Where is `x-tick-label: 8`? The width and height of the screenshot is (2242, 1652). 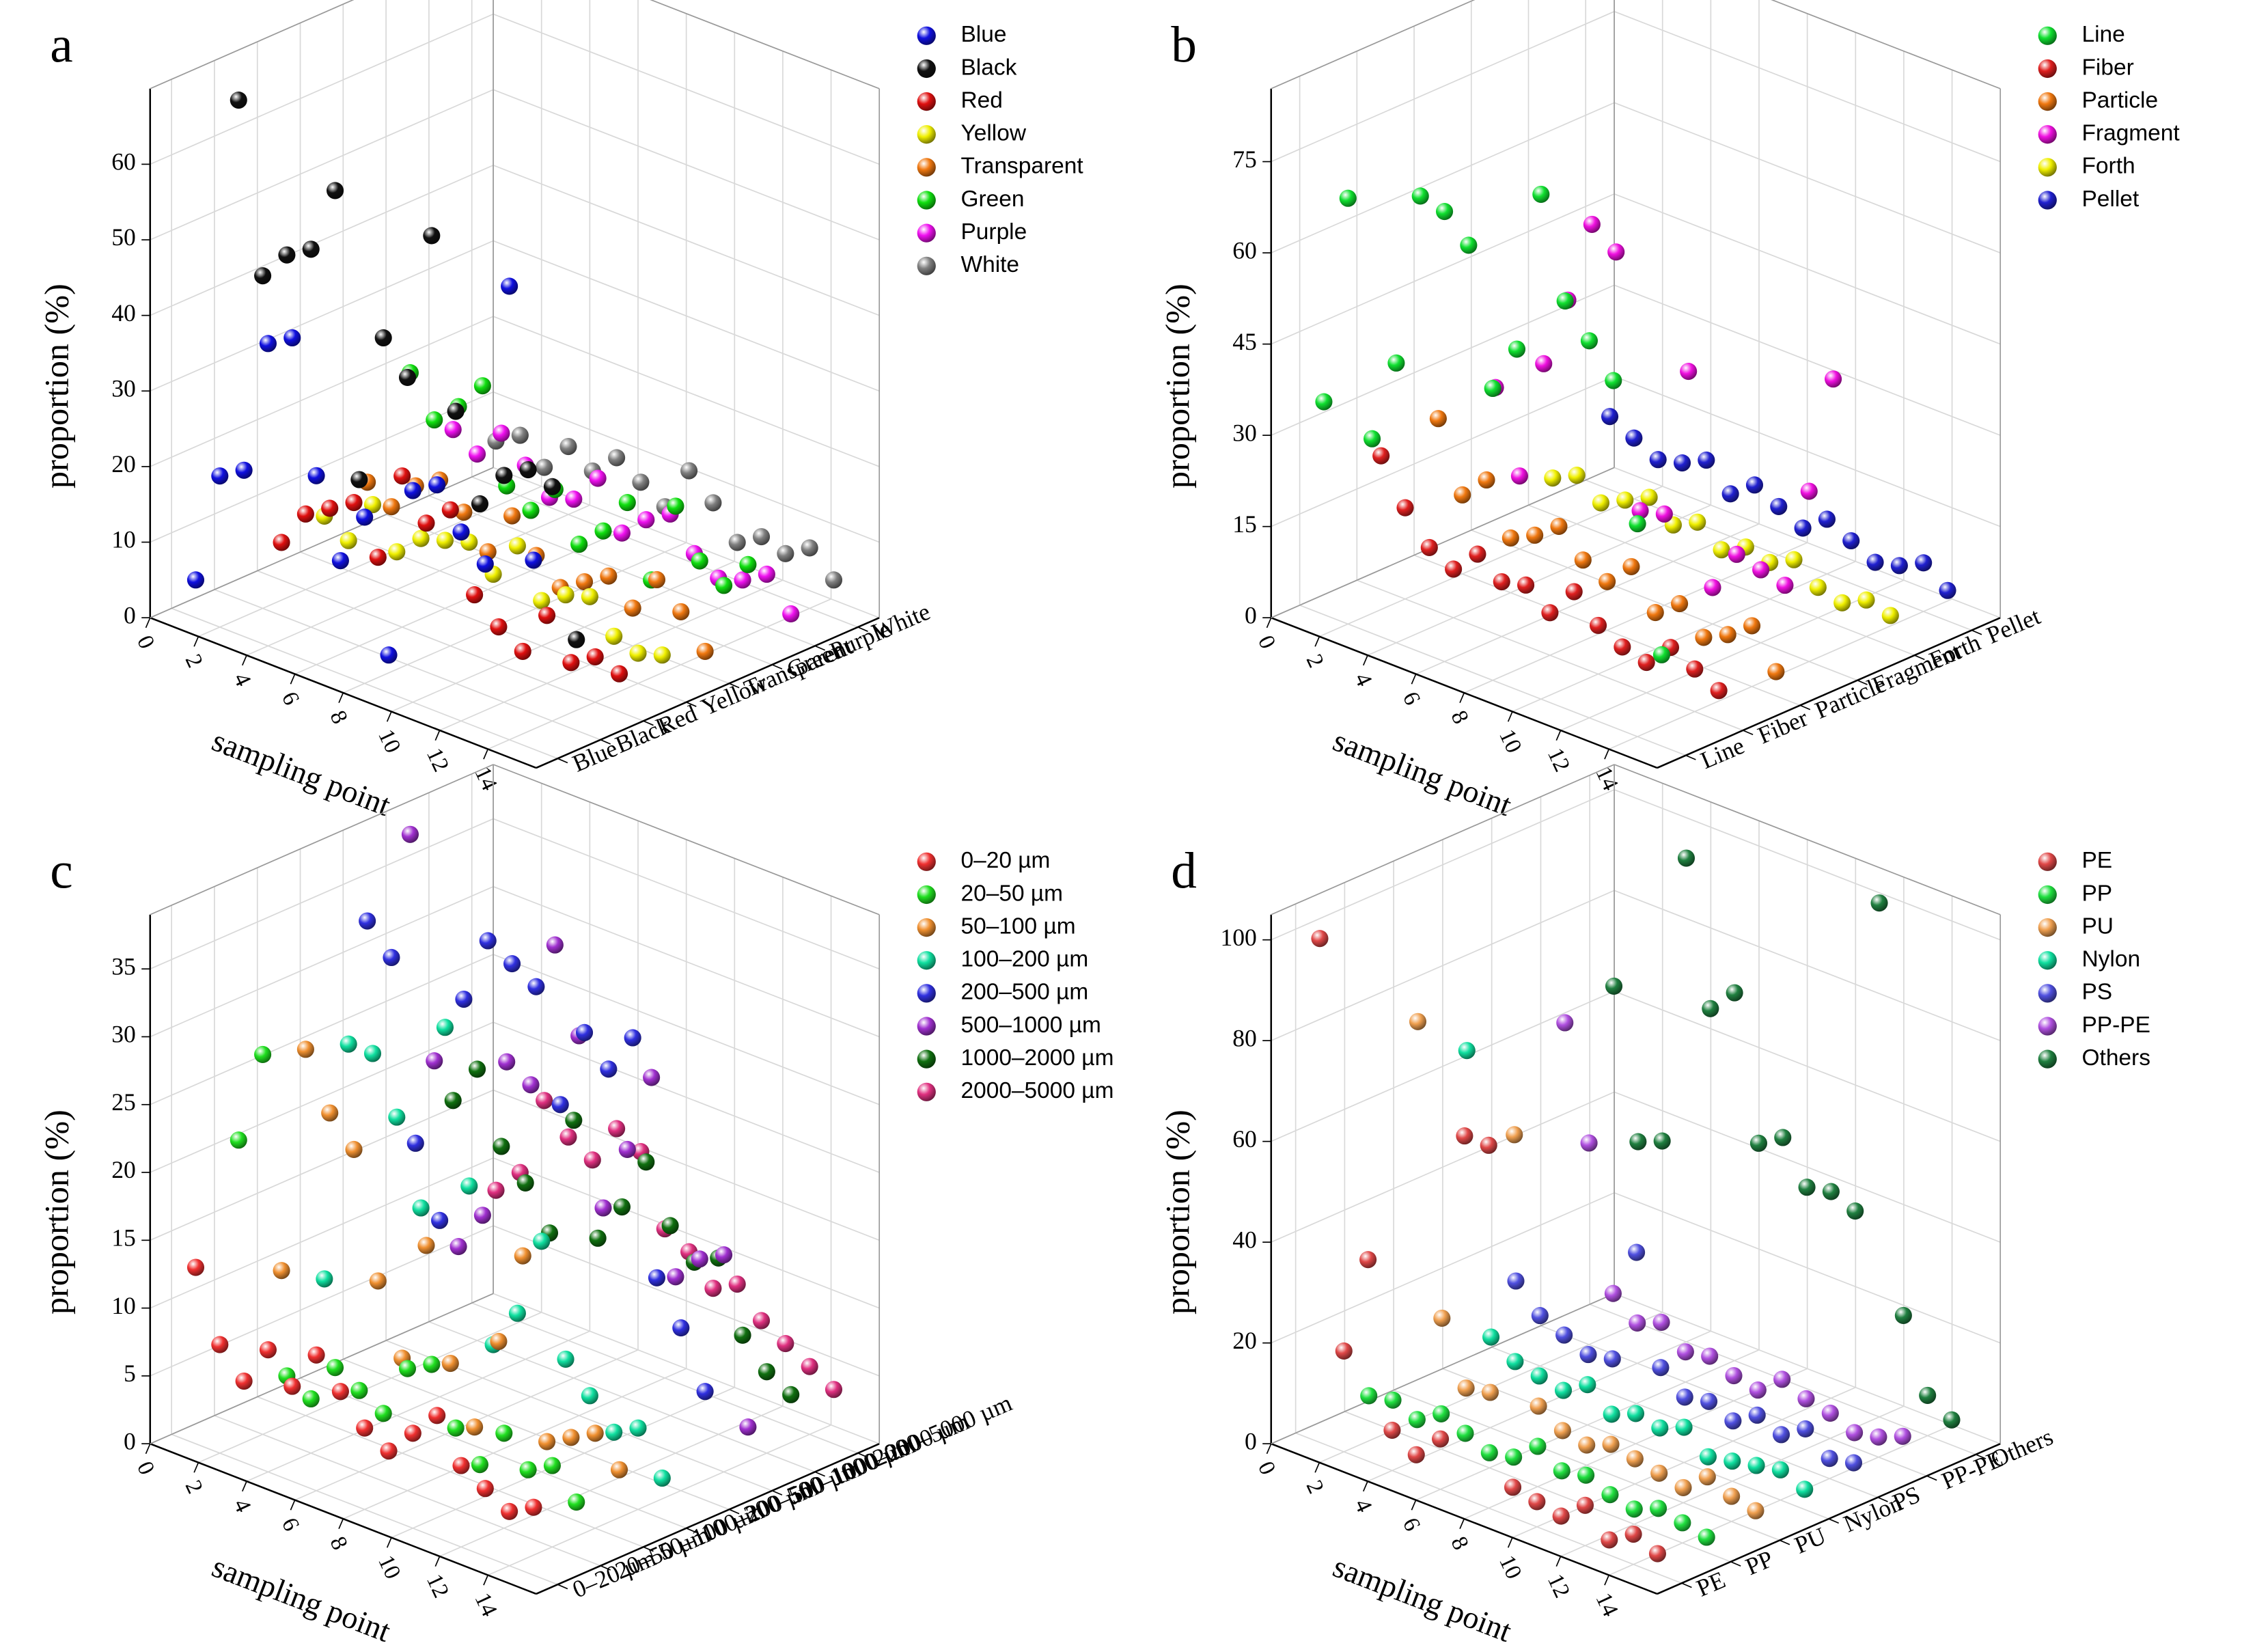 x-tick-label: 8 is located at coordinates (339, 717).